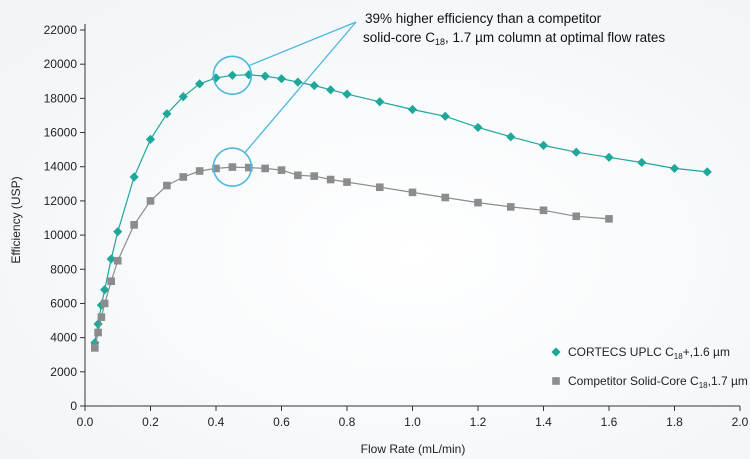  Describe the element at coordinates (61, 235) in the screenshot. I see `y-tick-label: 10000` at that location.